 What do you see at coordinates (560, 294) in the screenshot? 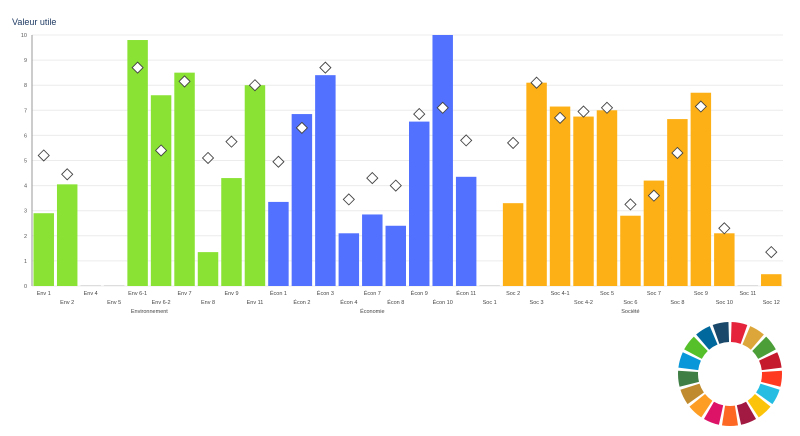
I see `x-tick-label: Soc 4-1` at bounding box center [560, 294].